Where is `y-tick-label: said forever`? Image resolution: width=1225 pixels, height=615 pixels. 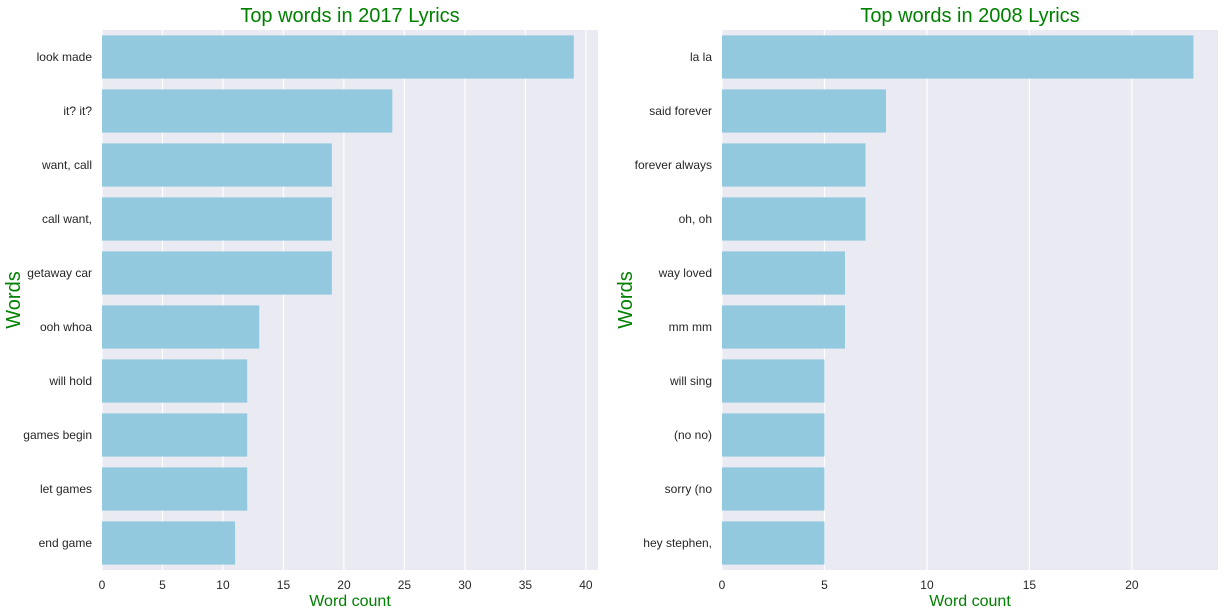
y-tick-label: said forever is located at coordinates (680, 111).